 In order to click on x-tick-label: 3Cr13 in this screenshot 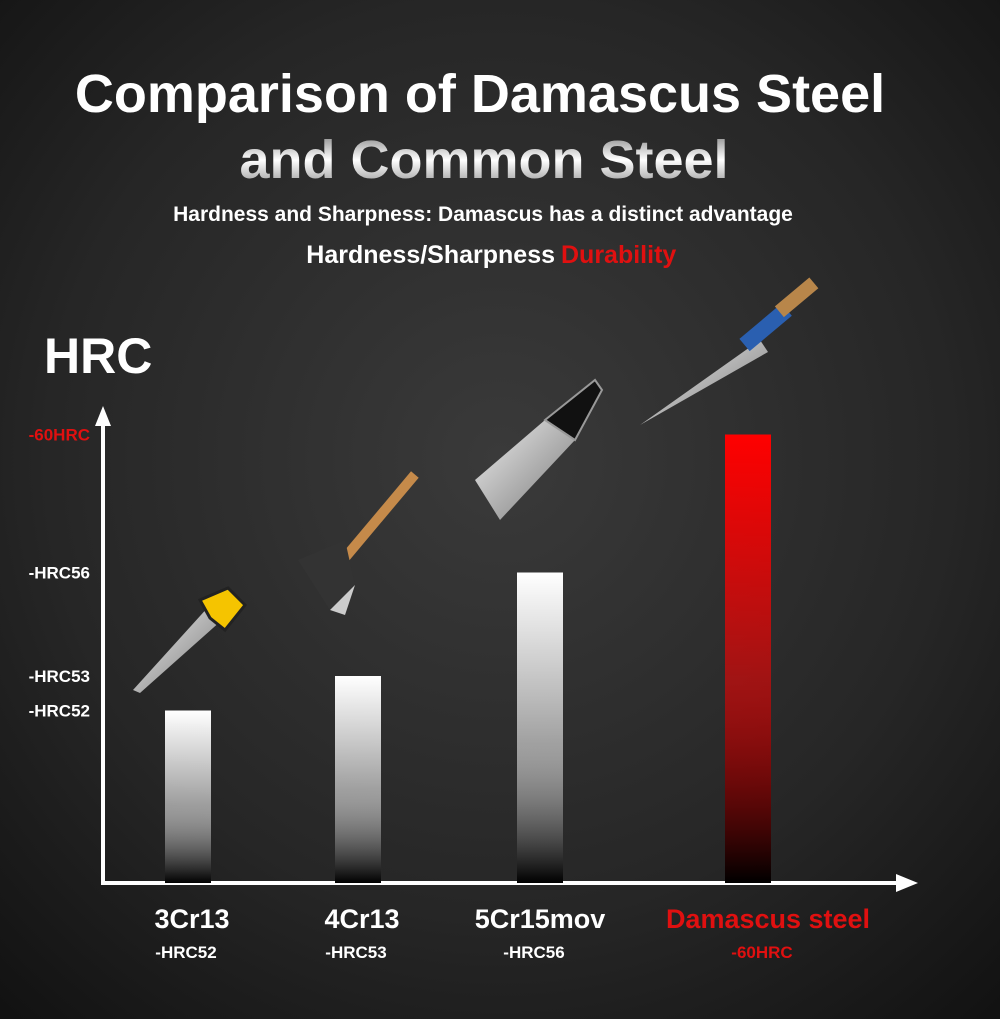, I will do `click(191, 919)`.